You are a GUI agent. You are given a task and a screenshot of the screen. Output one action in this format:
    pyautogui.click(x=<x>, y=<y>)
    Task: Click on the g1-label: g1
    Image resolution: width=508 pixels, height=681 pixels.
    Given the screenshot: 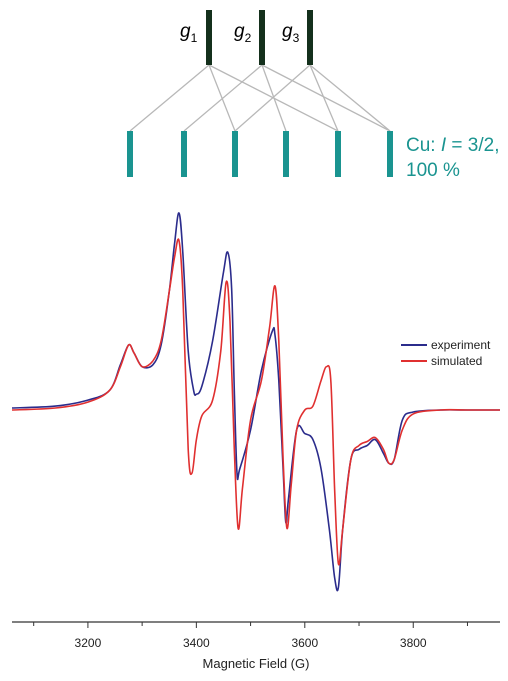 What is the action you would take?
    pyautogui.click(x=189, y=33)
    